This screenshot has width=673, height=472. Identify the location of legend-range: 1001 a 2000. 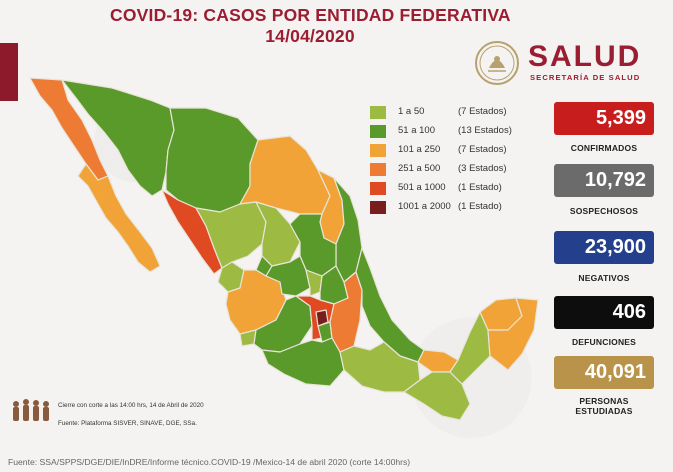
(424, 206).